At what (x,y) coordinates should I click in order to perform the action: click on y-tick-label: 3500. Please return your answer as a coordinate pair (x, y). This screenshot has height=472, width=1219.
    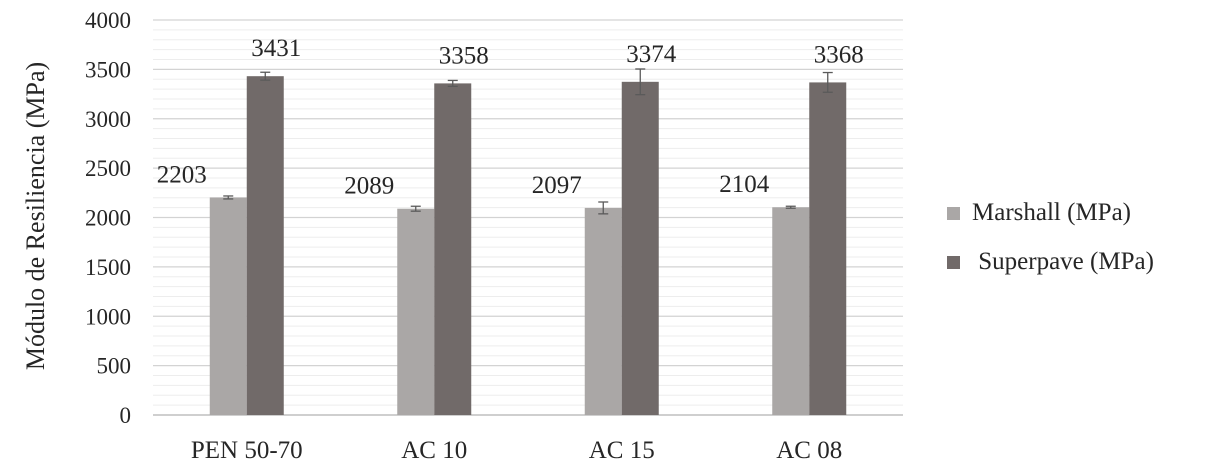
    Looking at the image, I should click on (108, 69).